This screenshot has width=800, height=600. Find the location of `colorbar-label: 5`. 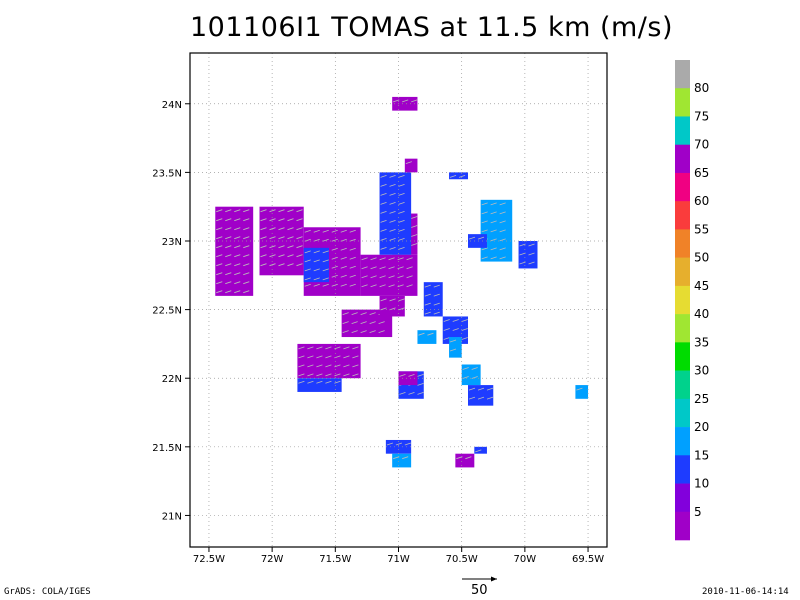

colorbar-label: 5 is located at coordinates (698, 512).